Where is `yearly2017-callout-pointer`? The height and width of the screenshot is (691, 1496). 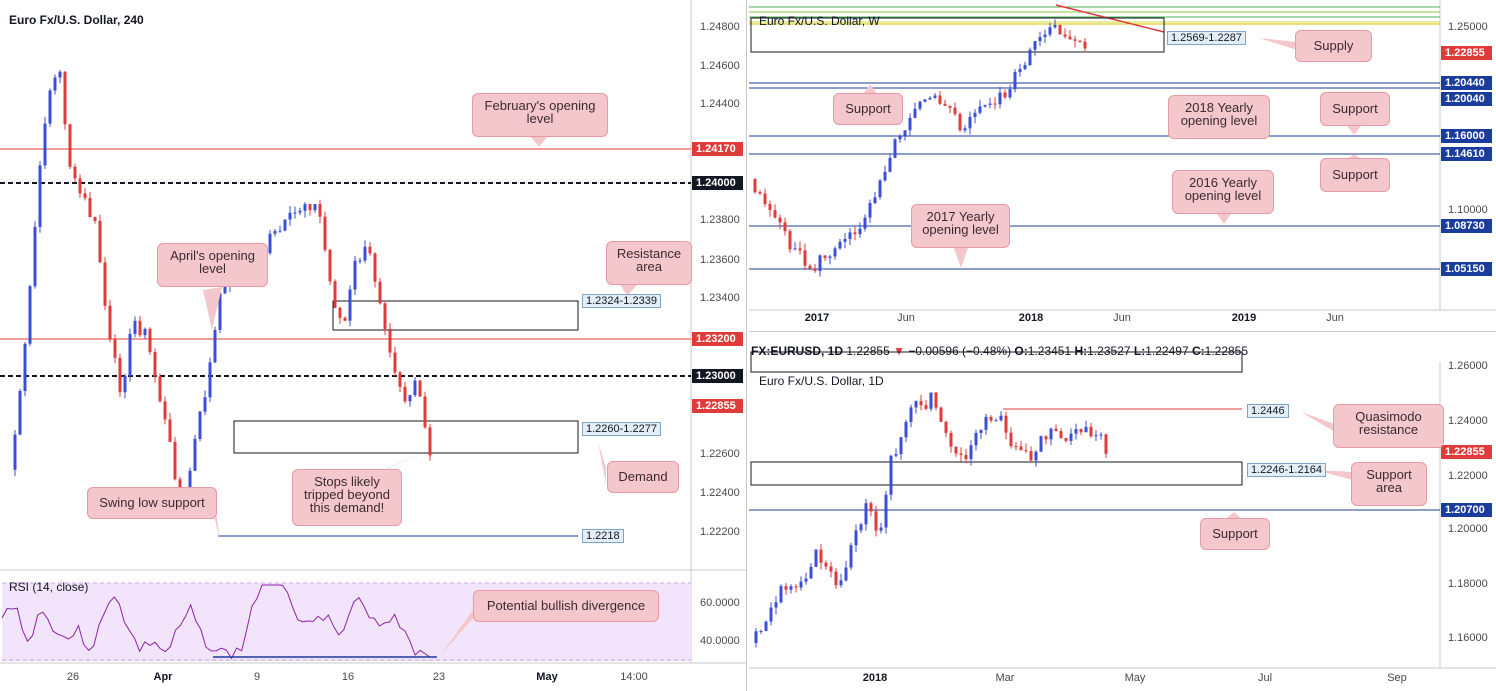
yearly2017-callout-pointer is located at coordinates (961, 258).